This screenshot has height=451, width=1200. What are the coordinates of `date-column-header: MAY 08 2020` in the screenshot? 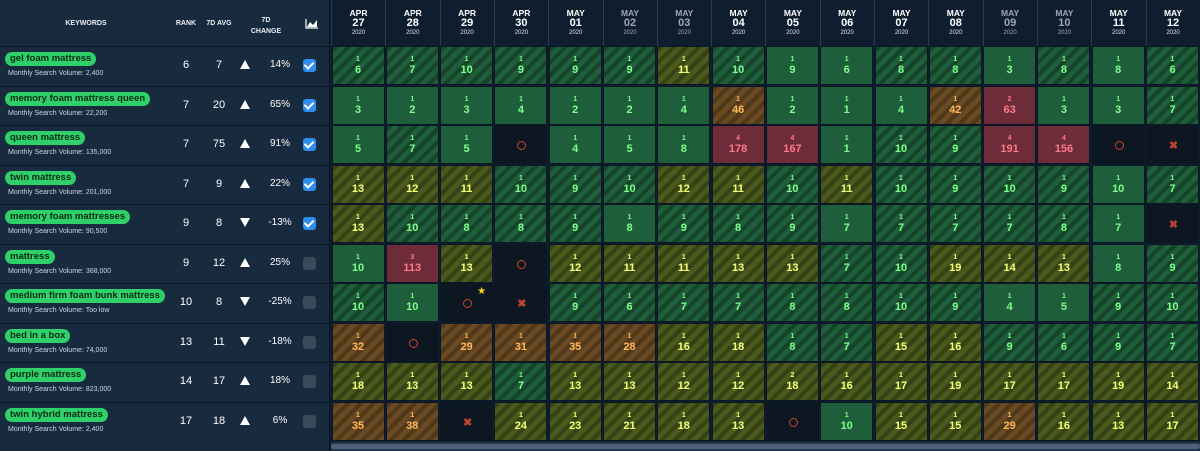 It's located at (955, 23).